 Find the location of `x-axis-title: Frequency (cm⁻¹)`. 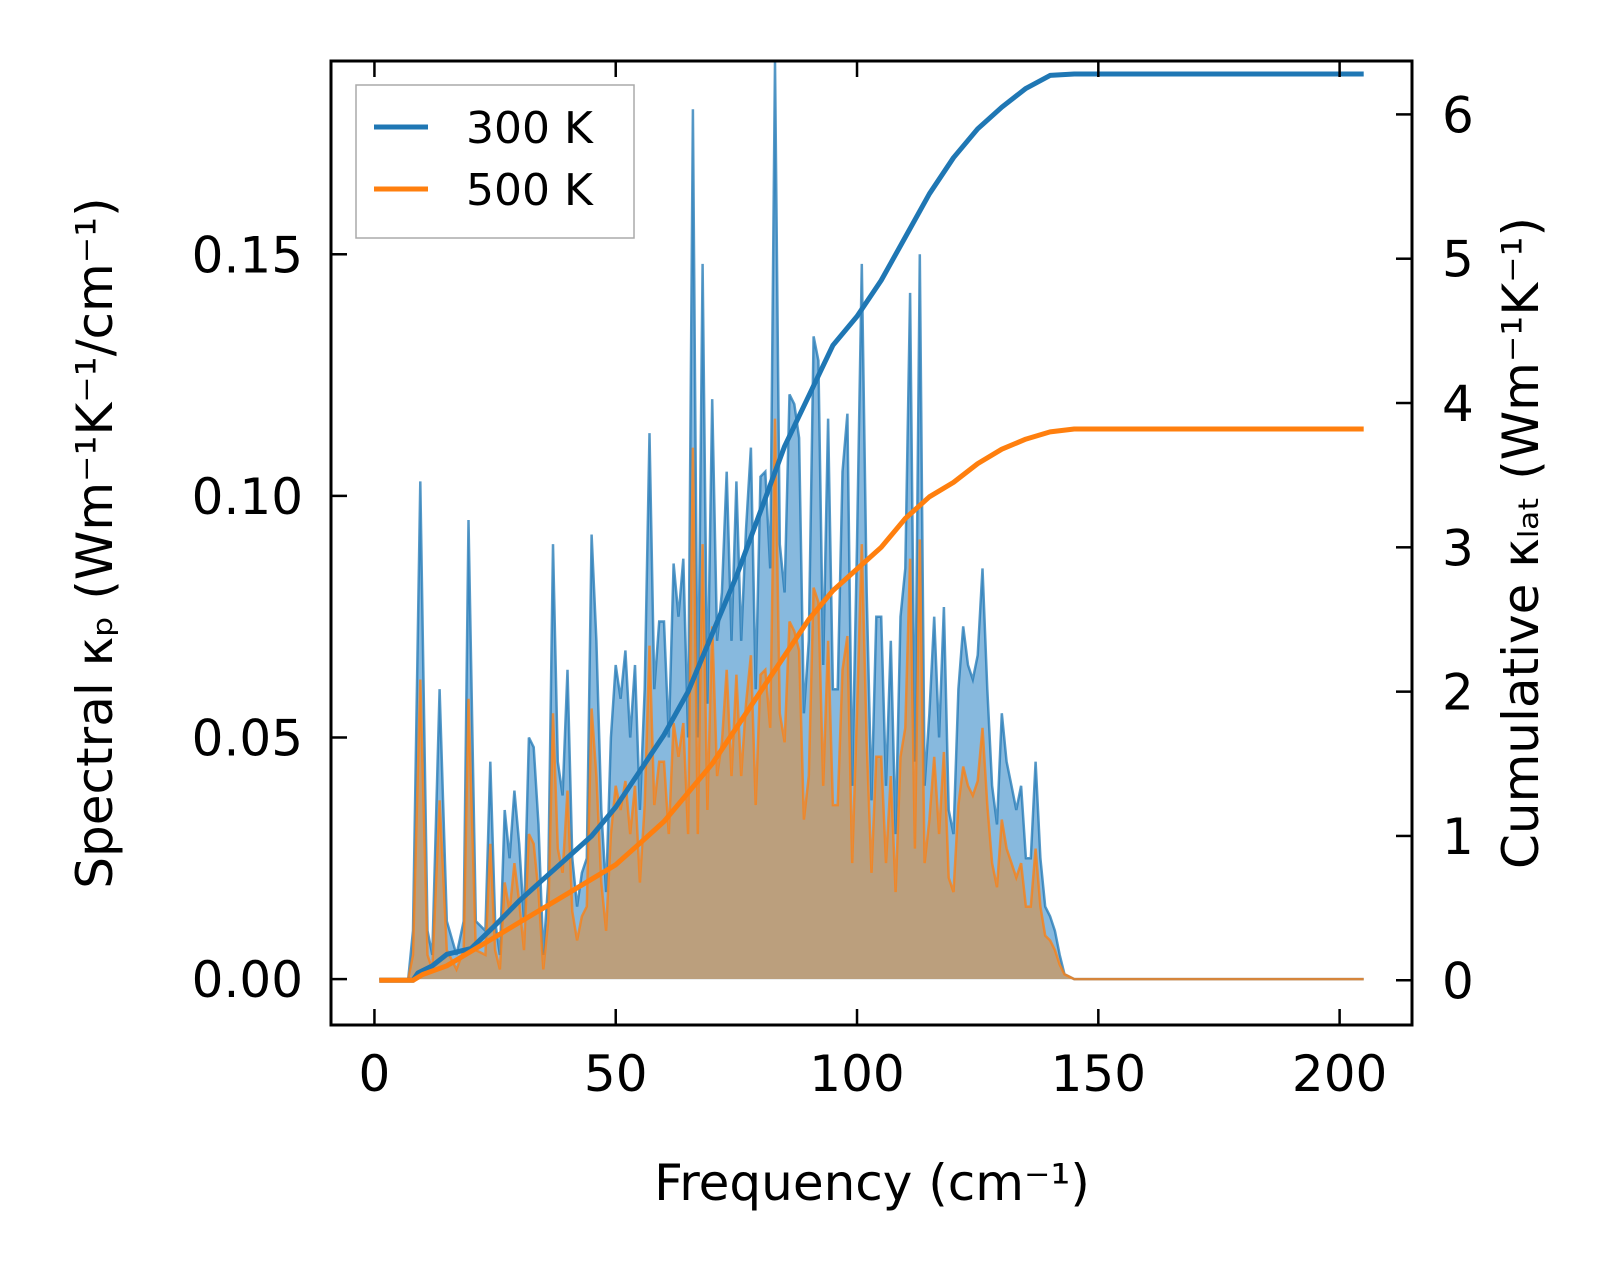

x-axis-title: Frequency (cm⁻¹) is located at coordinates (872, 1183).